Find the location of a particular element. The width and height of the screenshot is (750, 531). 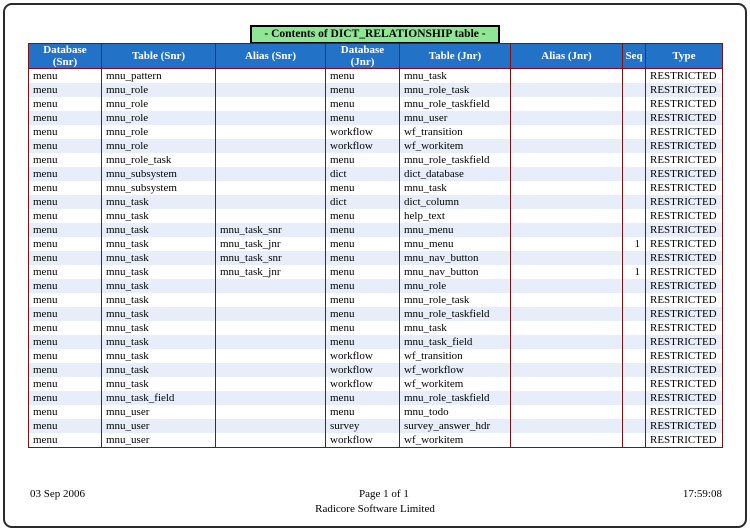

table-row: menu mnu_user menu mnu_todo RESTRICTED is located at coordinates (375, 412).